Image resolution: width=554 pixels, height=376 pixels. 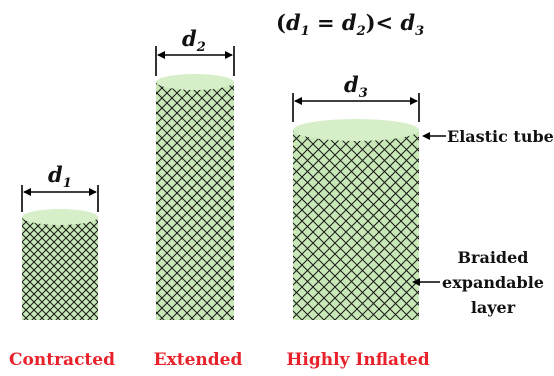 I want to click on dimension-d1: d1, so click(x=60, y=187).